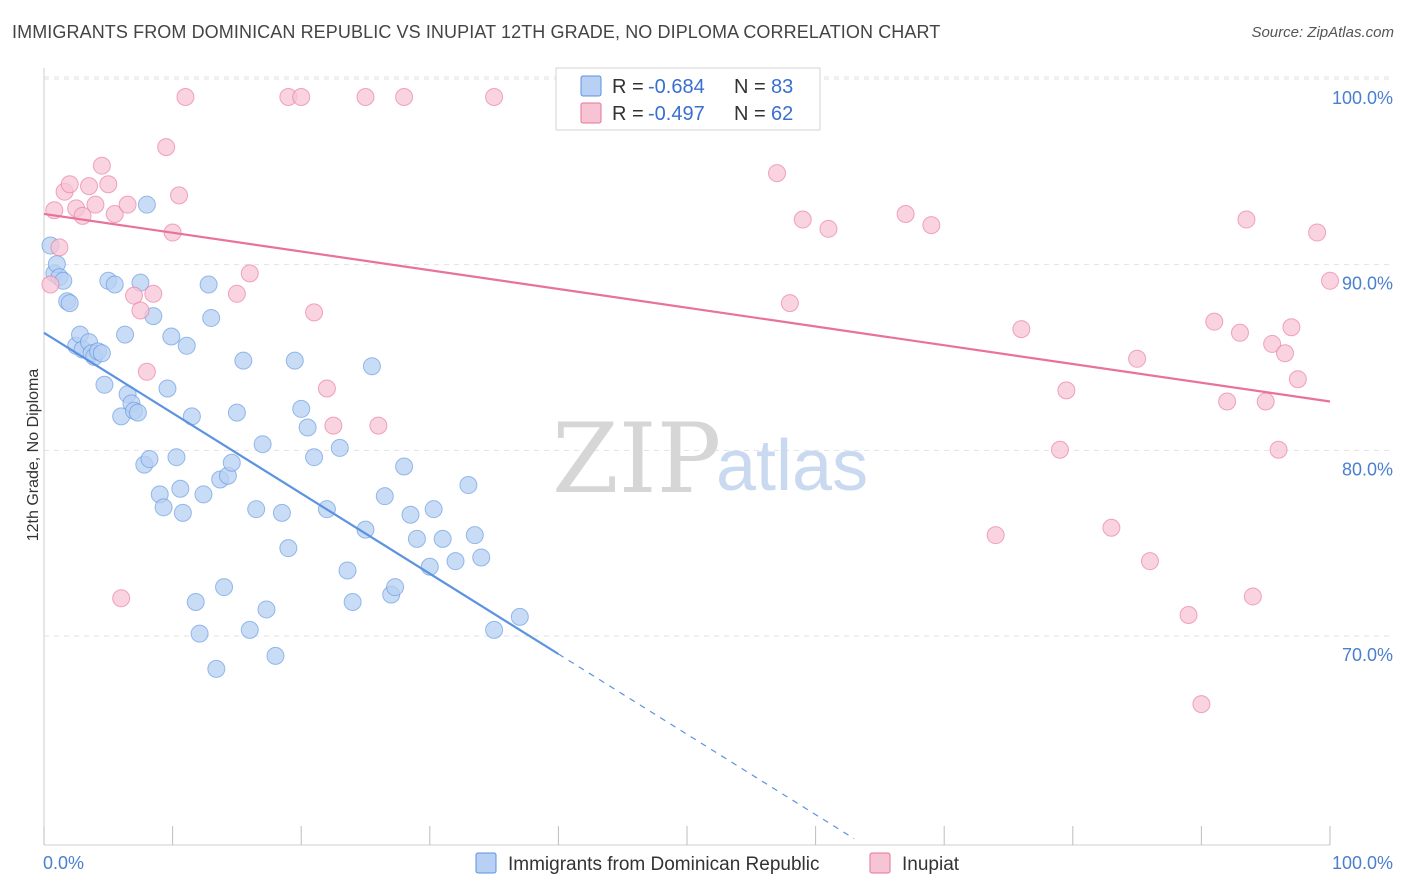  I want to click on trend-line-dominican-republic, so click(301, 493).